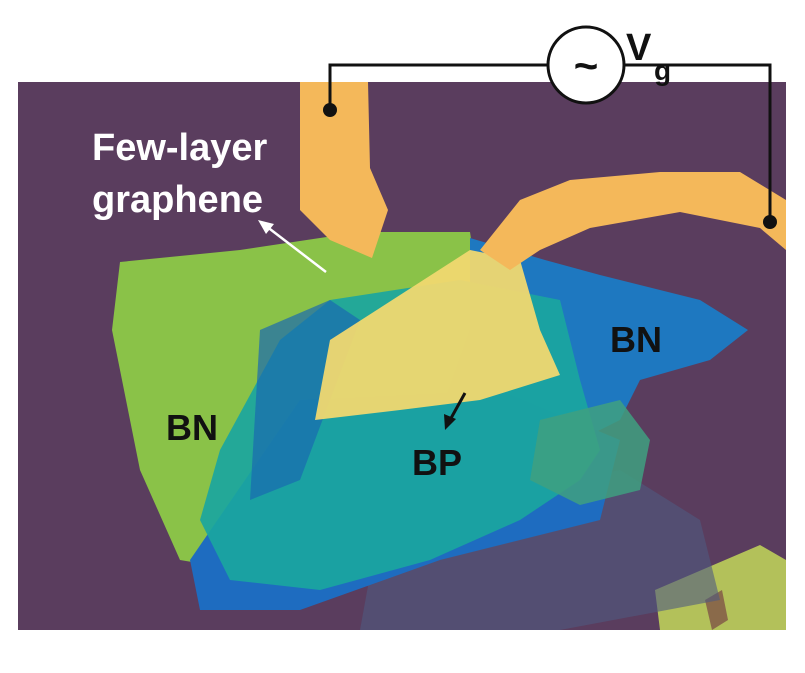 The width and height of the screenshot is (805, 673). Describe the element at coordinates (177, 200) in the screenshot. I see `few-layer-label-line2: graphene` at that location.